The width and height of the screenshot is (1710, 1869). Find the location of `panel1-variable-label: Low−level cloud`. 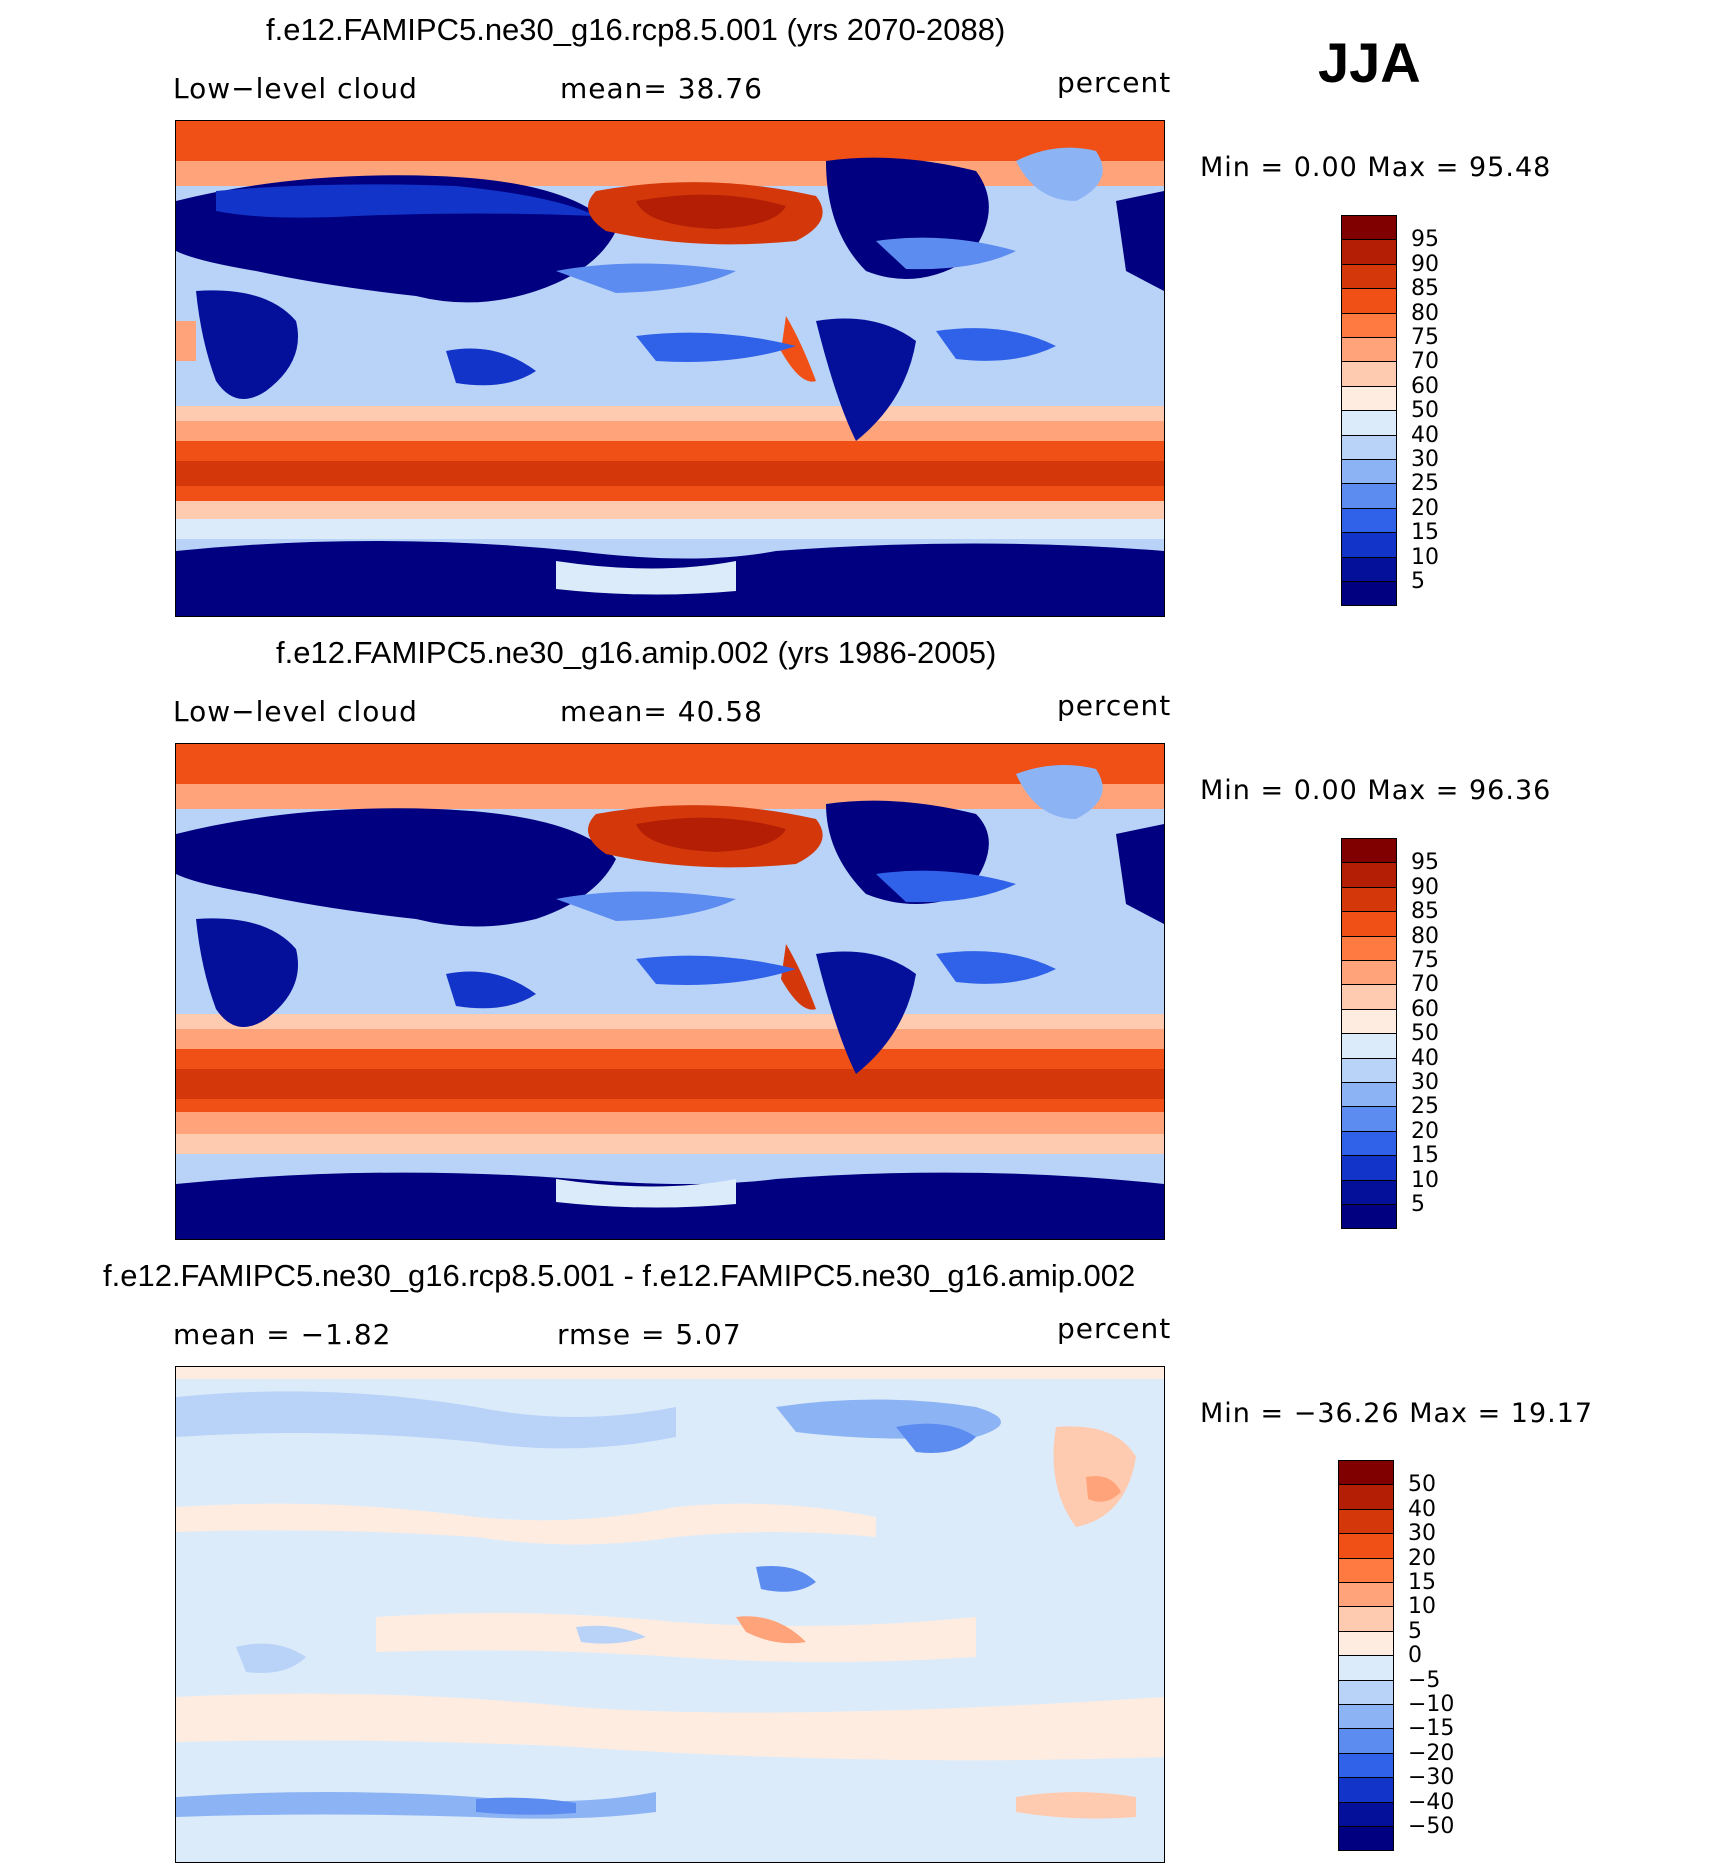

panel1-variable-label: Low−level cloud is located at coordinates (295, 88).